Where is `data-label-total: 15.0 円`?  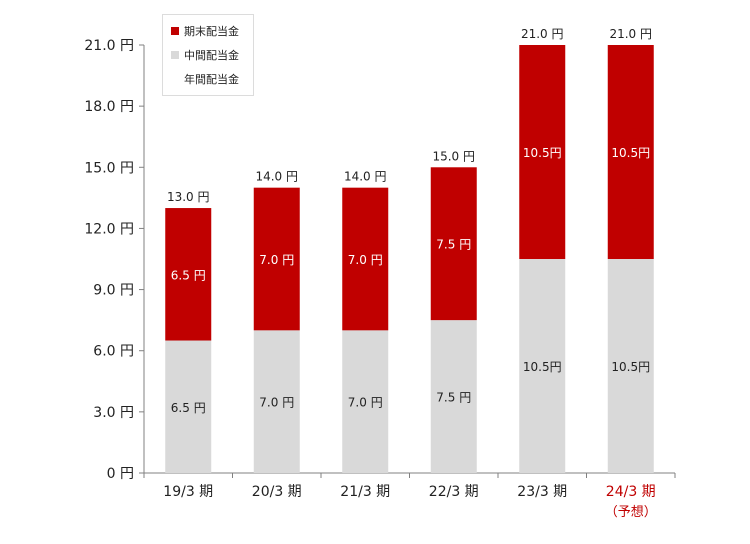 data-label-total: 15.0 円 is located at coordinates (453, 156).